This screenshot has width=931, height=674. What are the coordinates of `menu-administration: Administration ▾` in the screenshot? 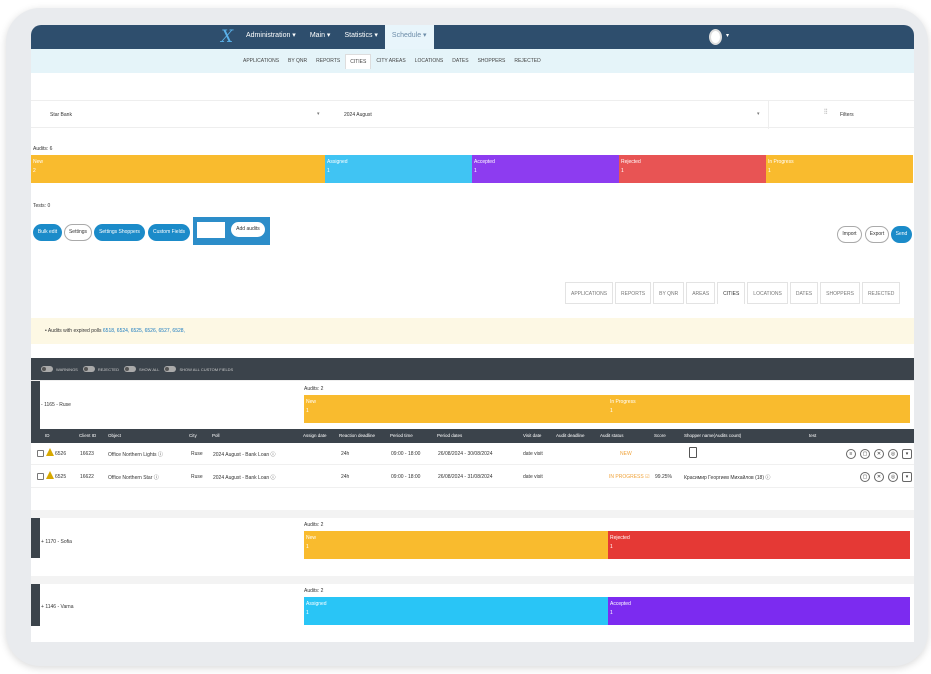 It's located at (271, 35).